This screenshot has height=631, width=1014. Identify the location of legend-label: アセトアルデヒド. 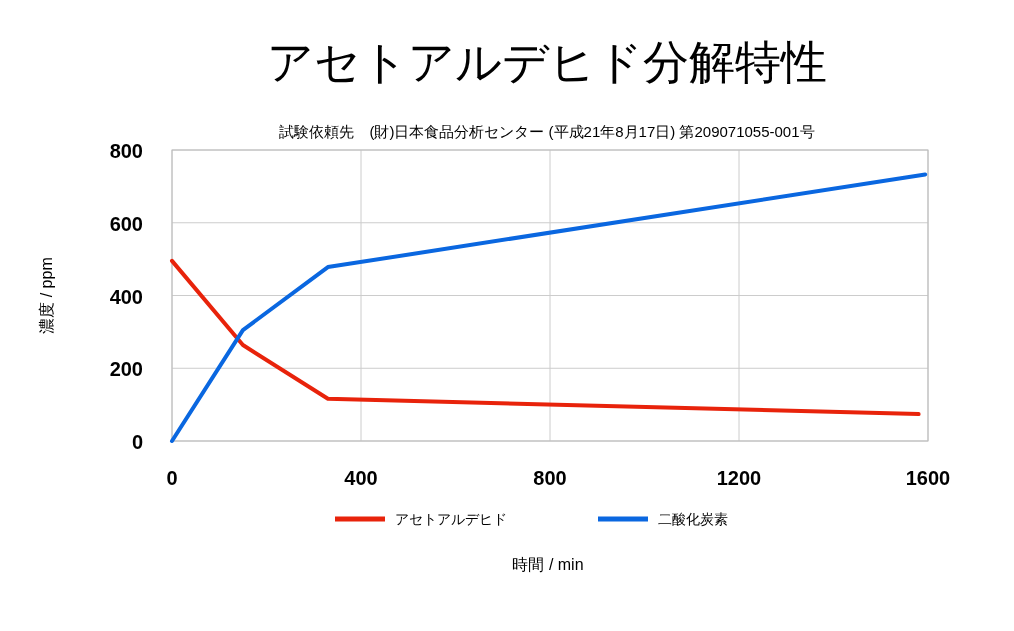
(451, 519).